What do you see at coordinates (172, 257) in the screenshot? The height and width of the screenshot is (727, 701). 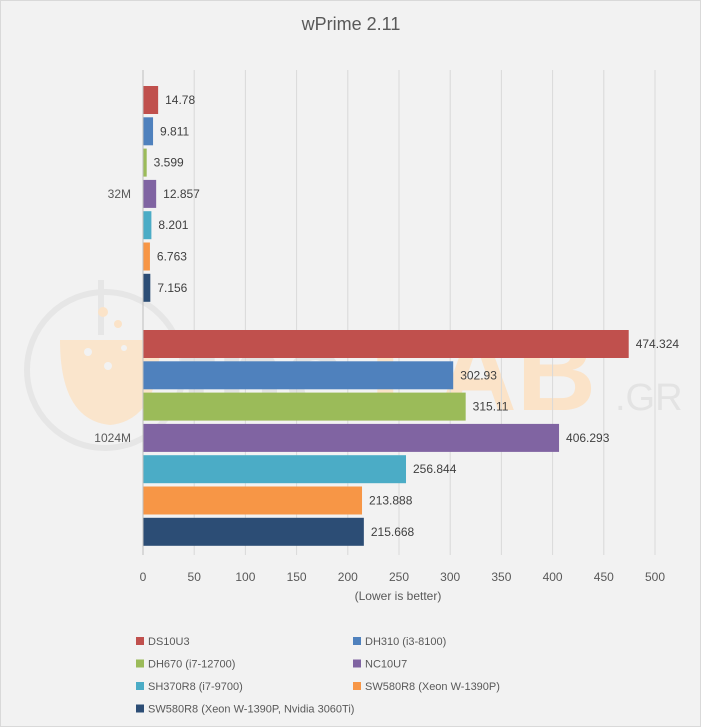 I see `data-label: 6.763` at bounding box center [172, 257].